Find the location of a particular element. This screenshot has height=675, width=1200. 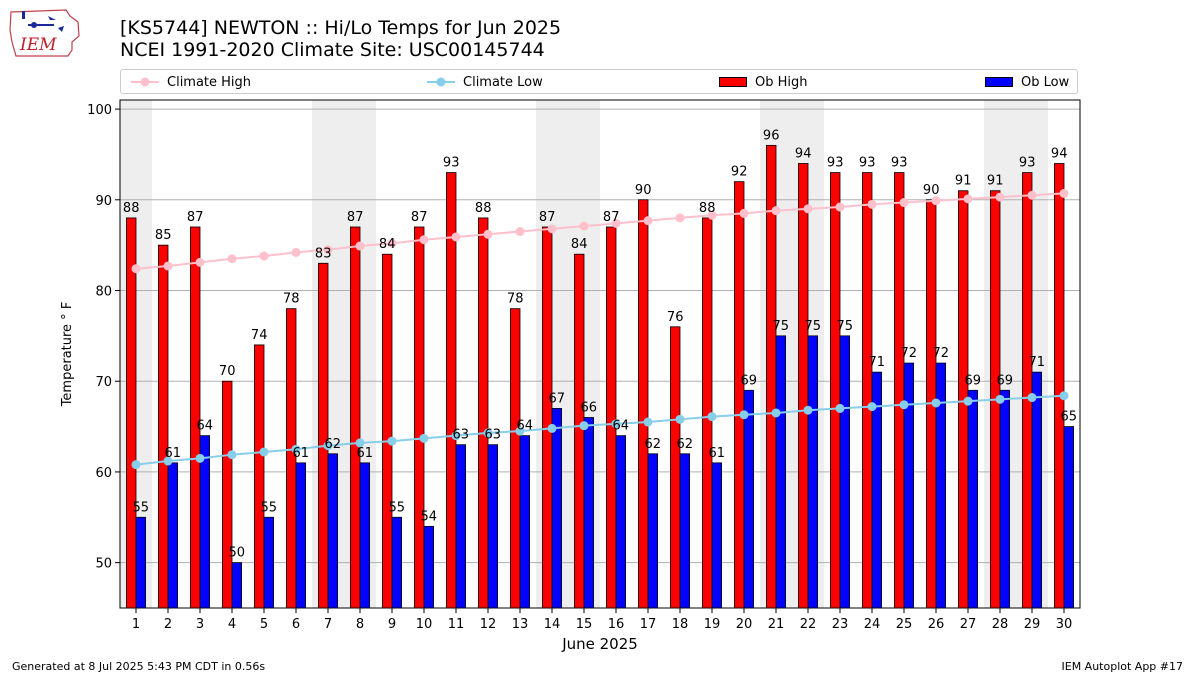

ob-low-label: 54 is located at coordinates (429, 516).